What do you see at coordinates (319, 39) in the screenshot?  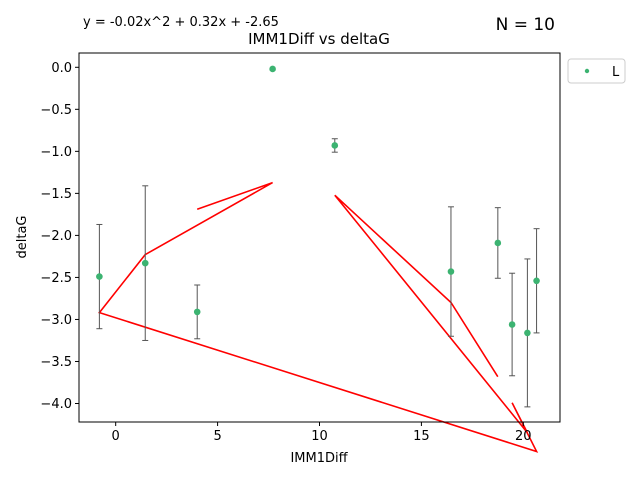 I see `chart-title: IMM1Diff vs deltaG` at bounding box center [319, 39].